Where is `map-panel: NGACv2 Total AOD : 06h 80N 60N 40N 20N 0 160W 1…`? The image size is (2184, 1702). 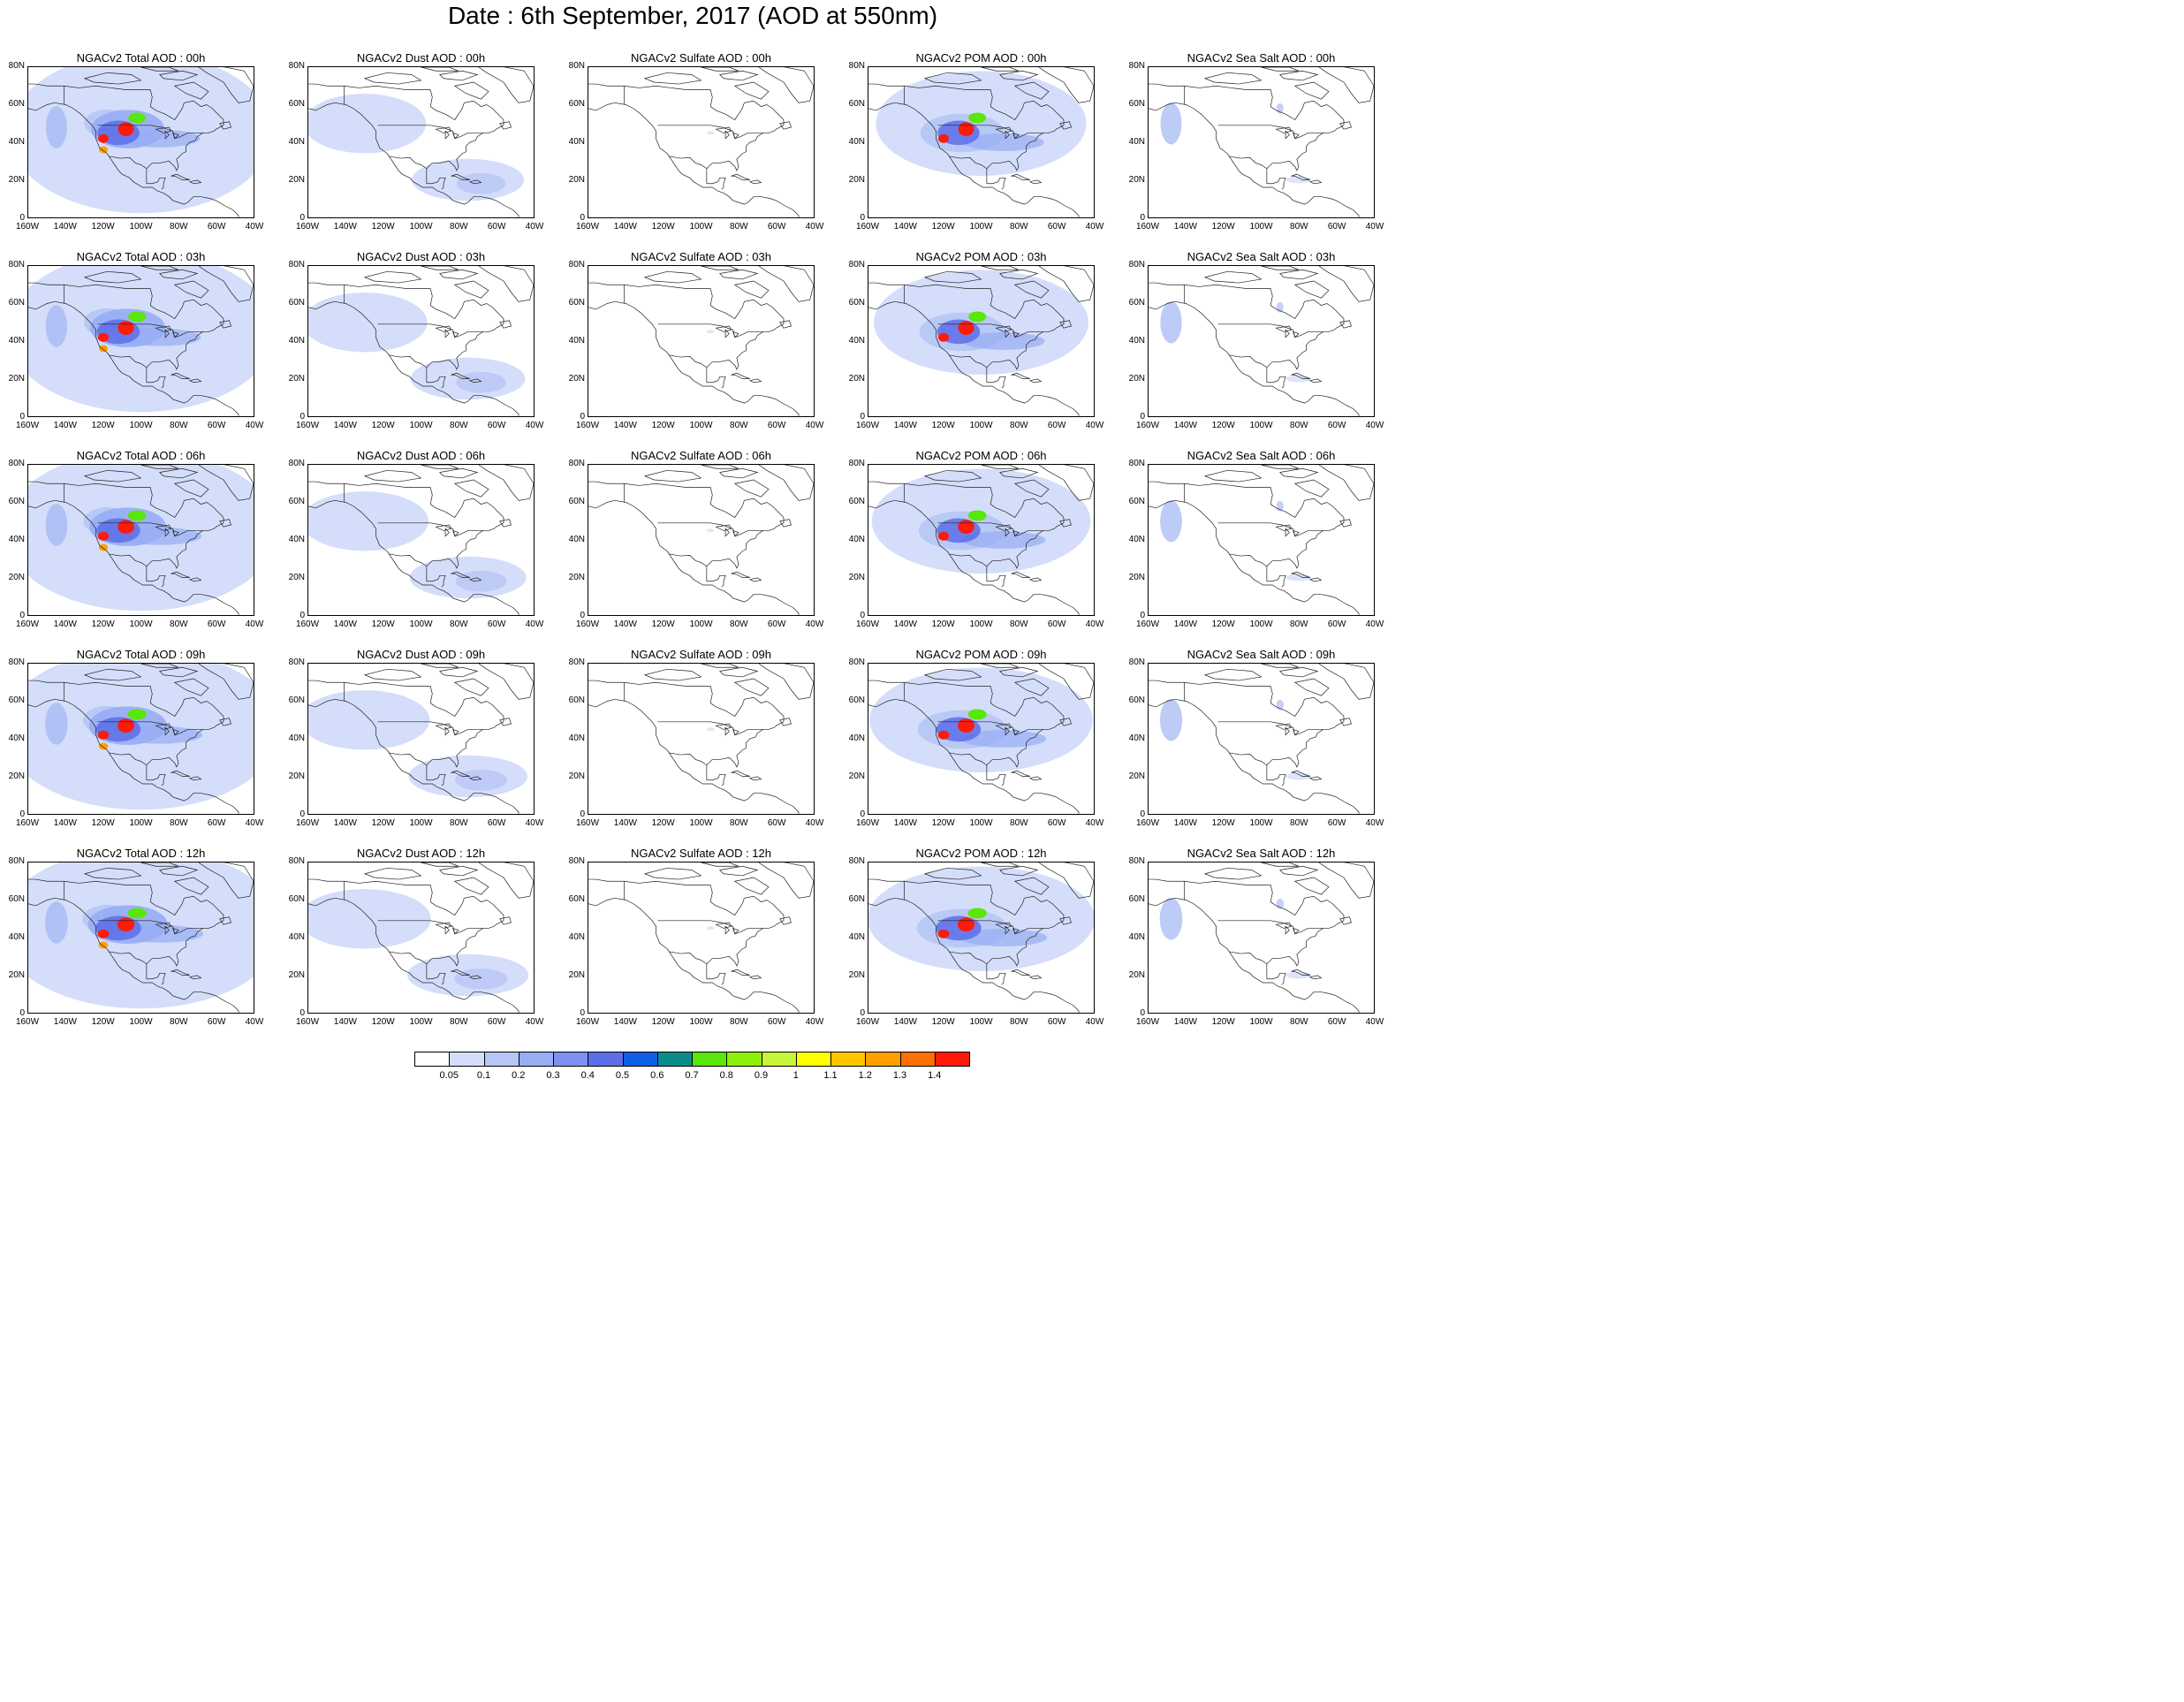
map-panel: NGACv2 Total AOD : 06h 80N 60N 40N 20N 0 160W 1… is located at coordinates (132, 541).